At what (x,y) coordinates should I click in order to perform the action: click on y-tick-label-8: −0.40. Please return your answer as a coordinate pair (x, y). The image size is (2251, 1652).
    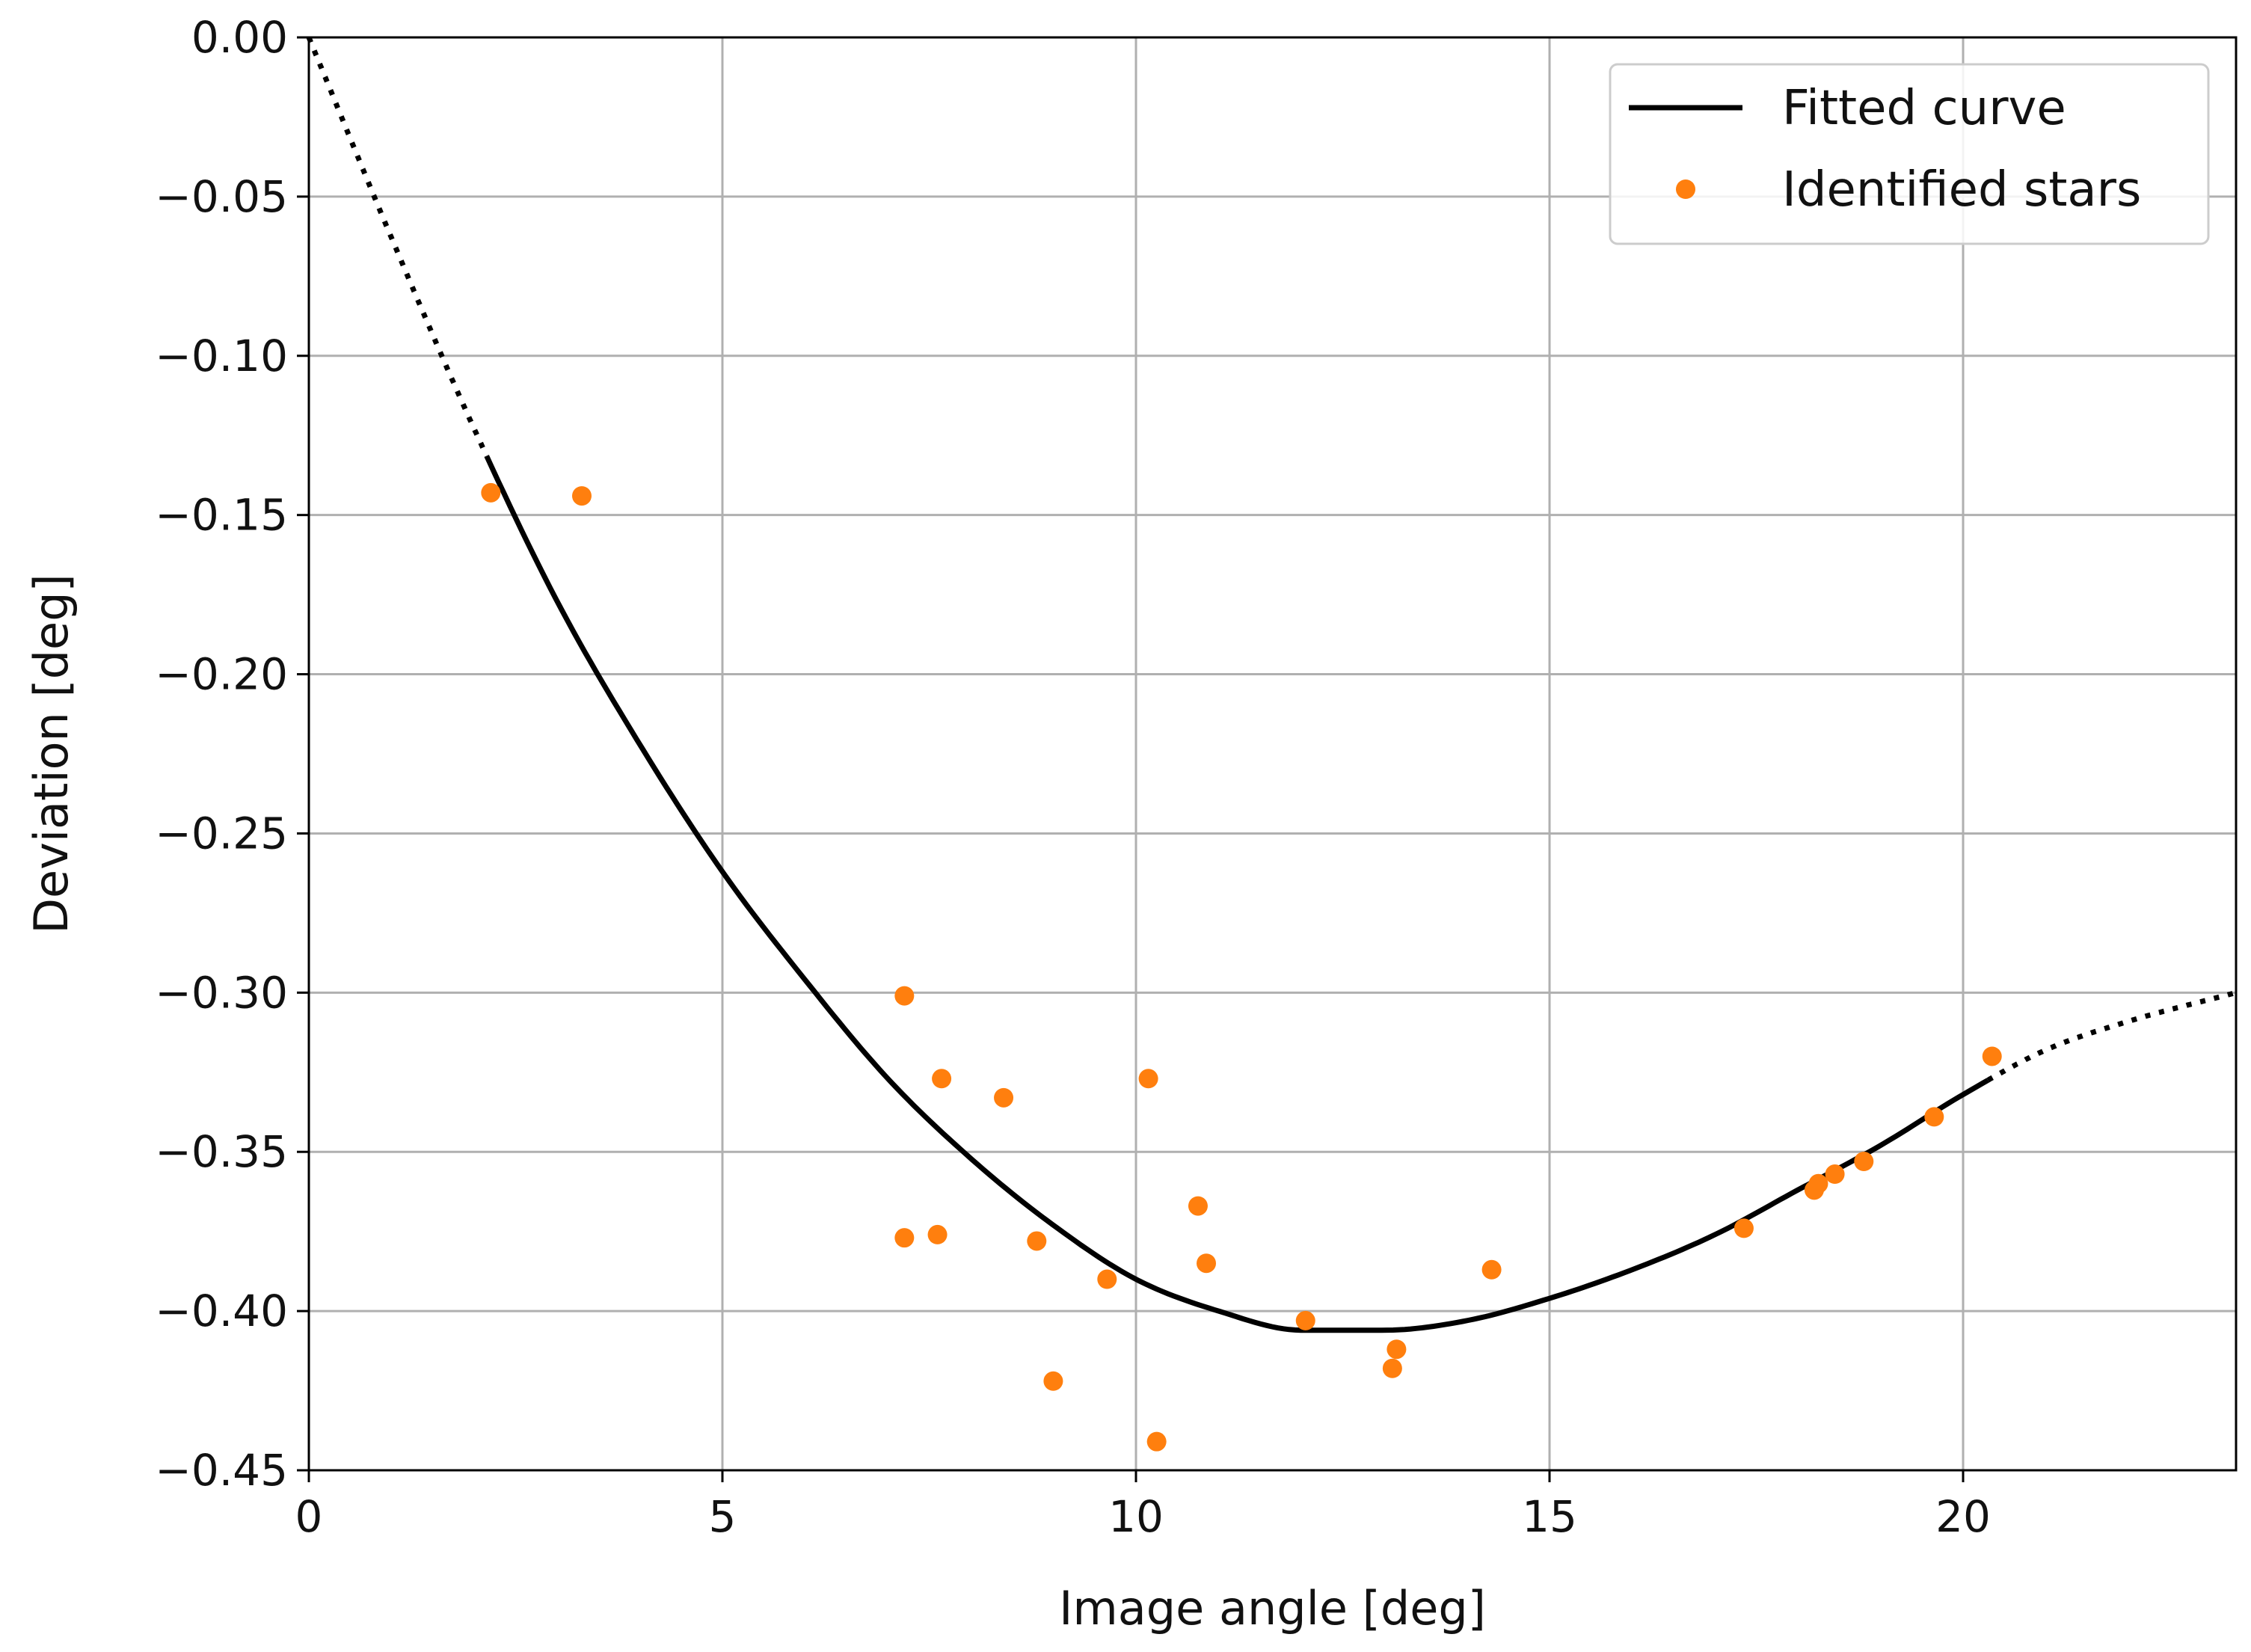
    Looking at the image, I should click on (221, 1311).